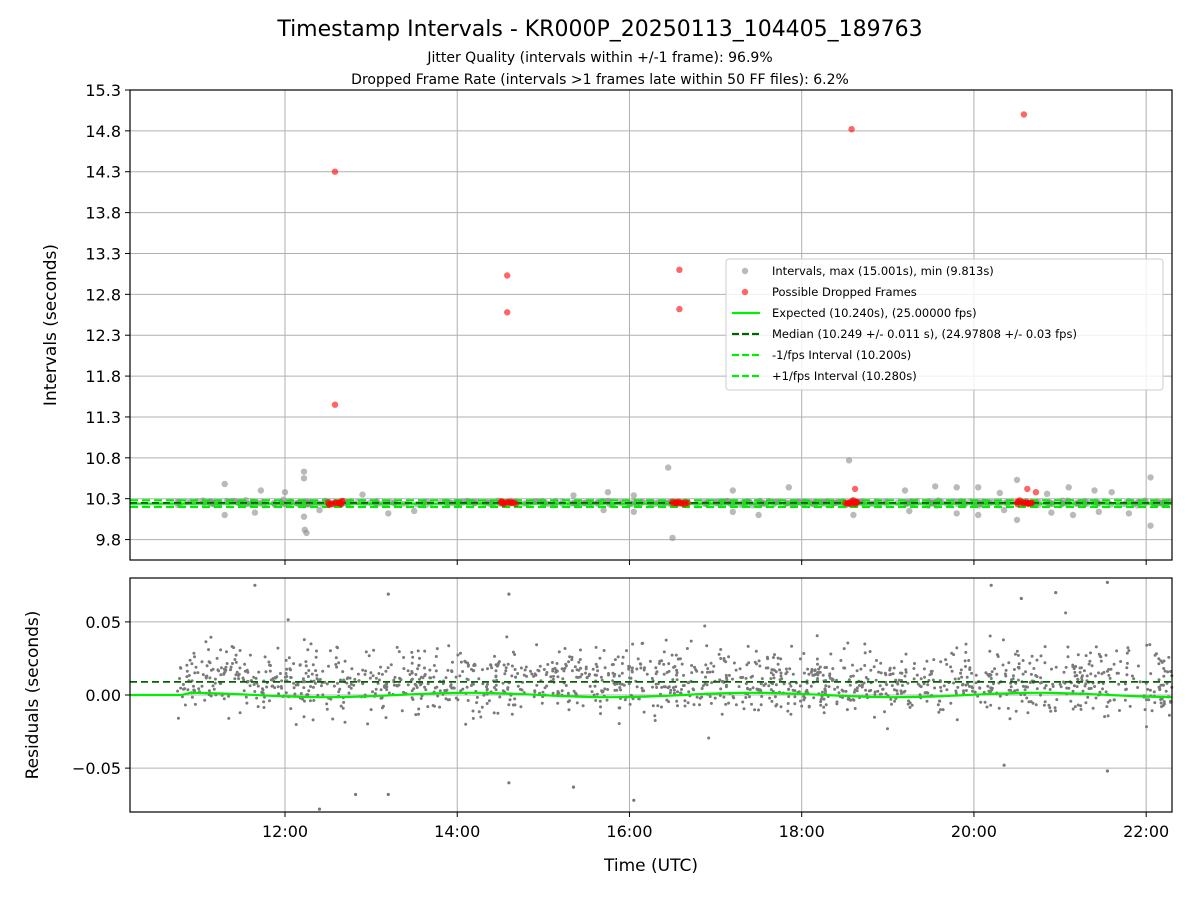 The width and height of the screenshot is (1200, 900). Describe the element at coordinates (103, 458) in the screenshot. I see `y-tick-label: 10.8` at that location.